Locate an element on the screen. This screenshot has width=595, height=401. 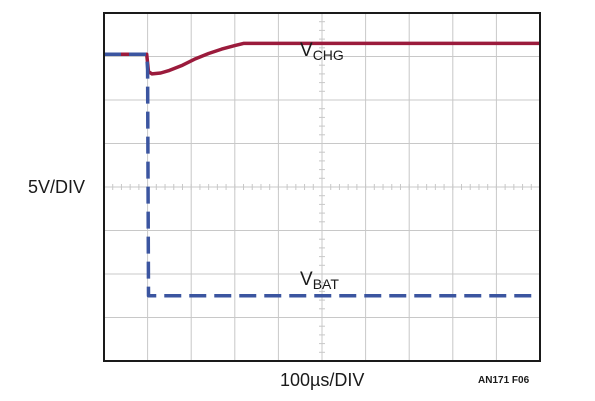
vchg-trace is located at coordinates (322, 58).